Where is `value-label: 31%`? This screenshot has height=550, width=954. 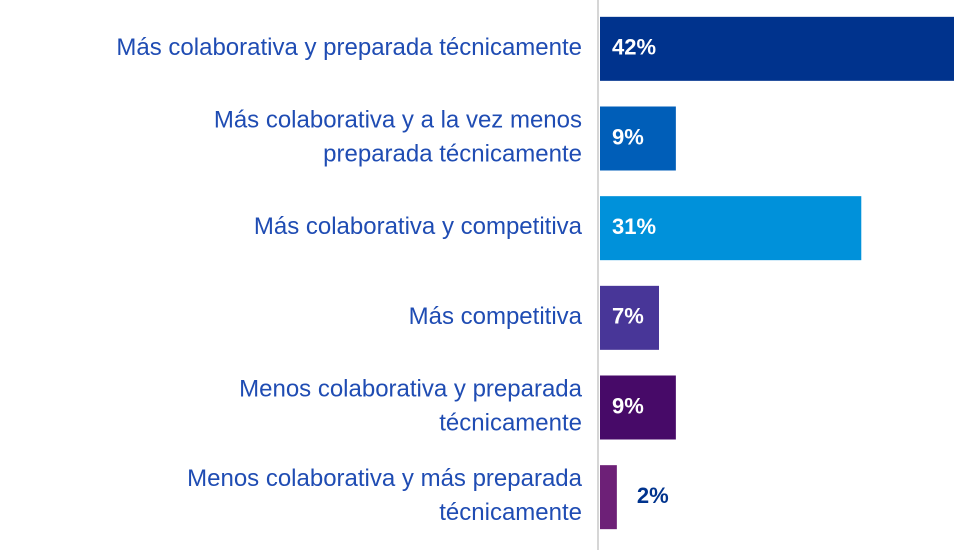 value-label: 31% is located at coordinates (634, 226).